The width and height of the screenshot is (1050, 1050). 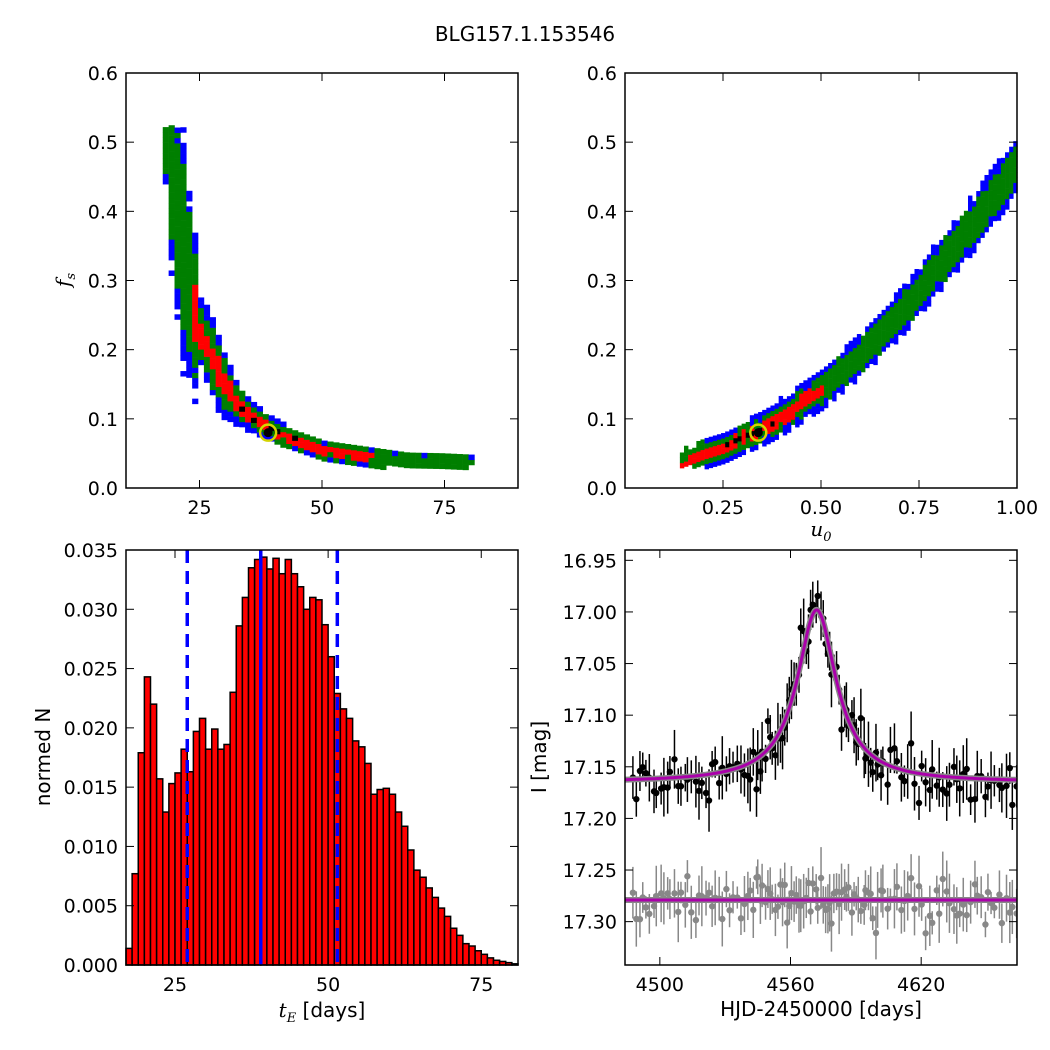 I want to click on fs-te-xtick-label: 75, so click(x=444, y=508).